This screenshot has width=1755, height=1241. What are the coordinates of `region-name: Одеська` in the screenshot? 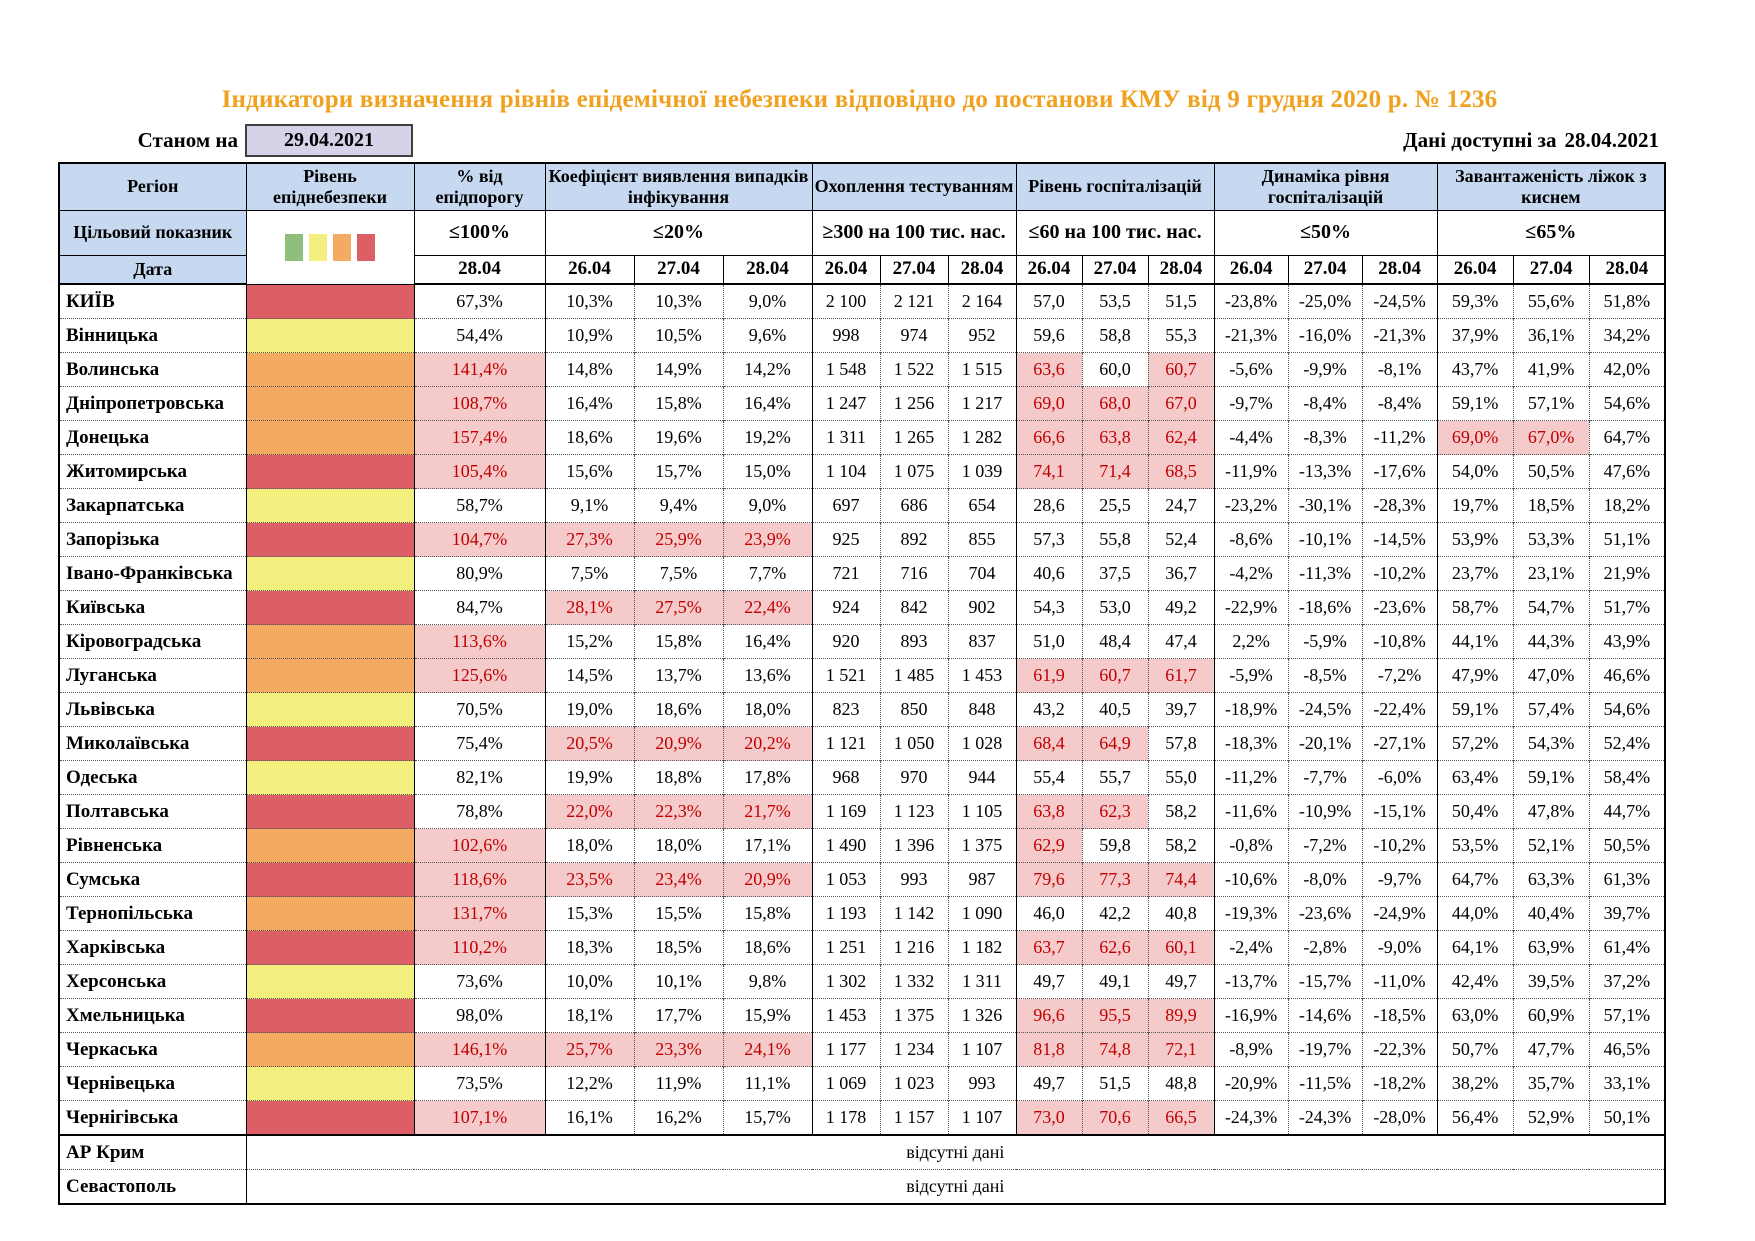 It's located at (152, 777).